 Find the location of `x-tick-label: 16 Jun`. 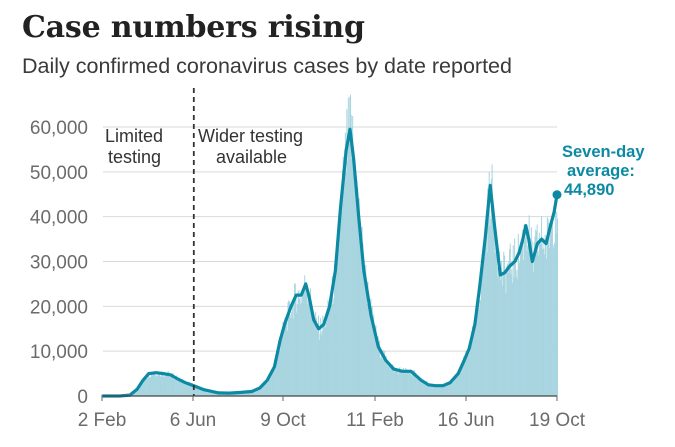

x-tick-label: 16 Jun is located at coordinates (465, 420).